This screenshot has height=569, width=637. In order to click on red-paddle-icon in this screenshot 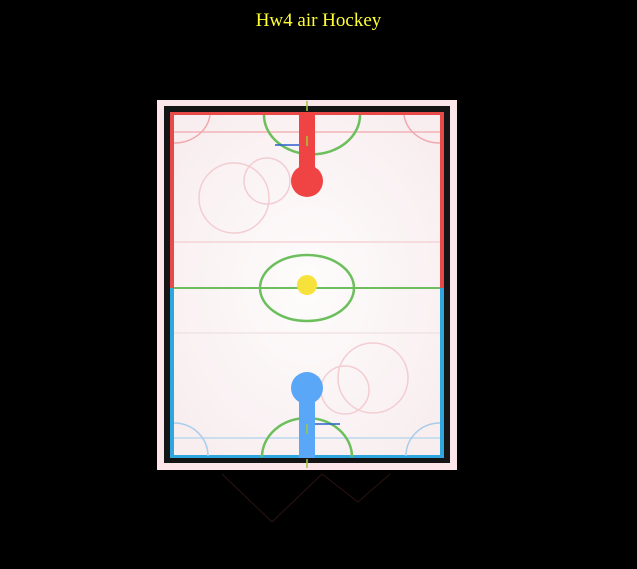, I will do `click(299, 154)`.